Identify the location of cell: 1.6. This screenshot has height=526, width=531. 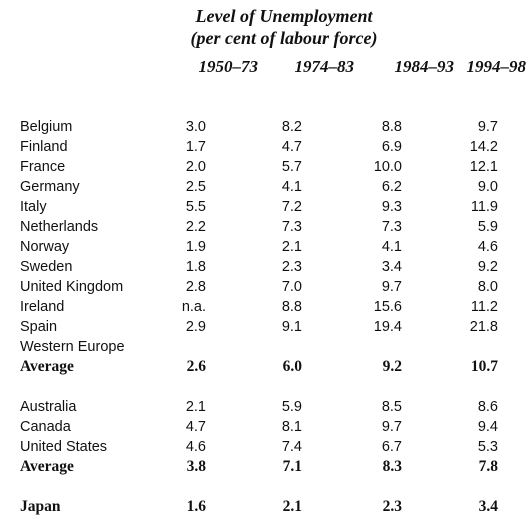
(196, 506).